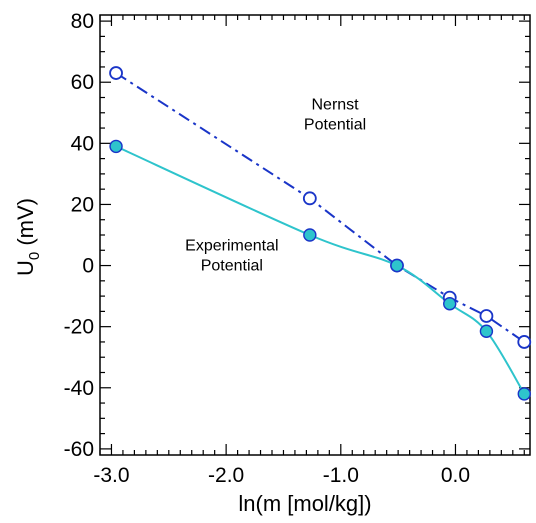  Describe the element at coordinates (82, 82) in the screenshot. I see `y-tick-label: 60` at that location.